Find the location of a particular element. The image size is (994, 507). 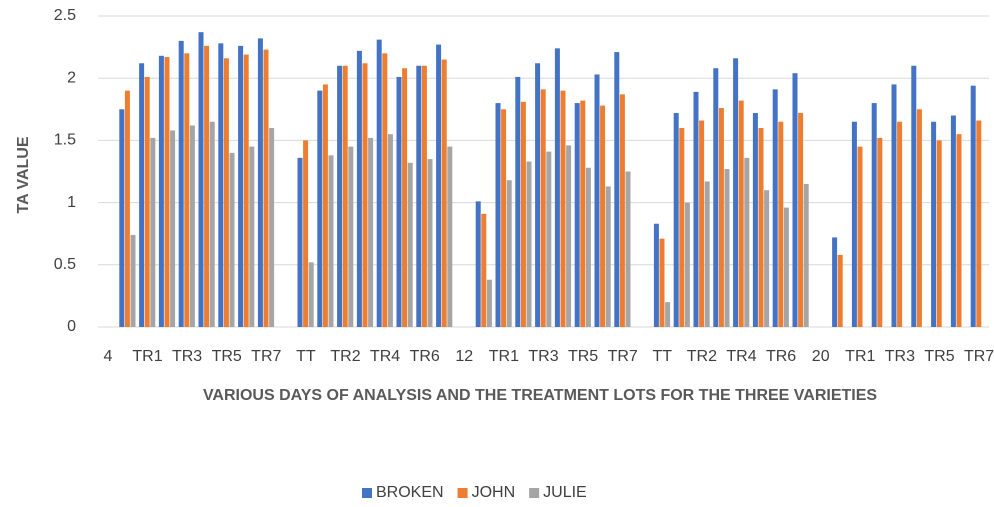

x-tick-label: 4 is located at coordinates (107, 356).